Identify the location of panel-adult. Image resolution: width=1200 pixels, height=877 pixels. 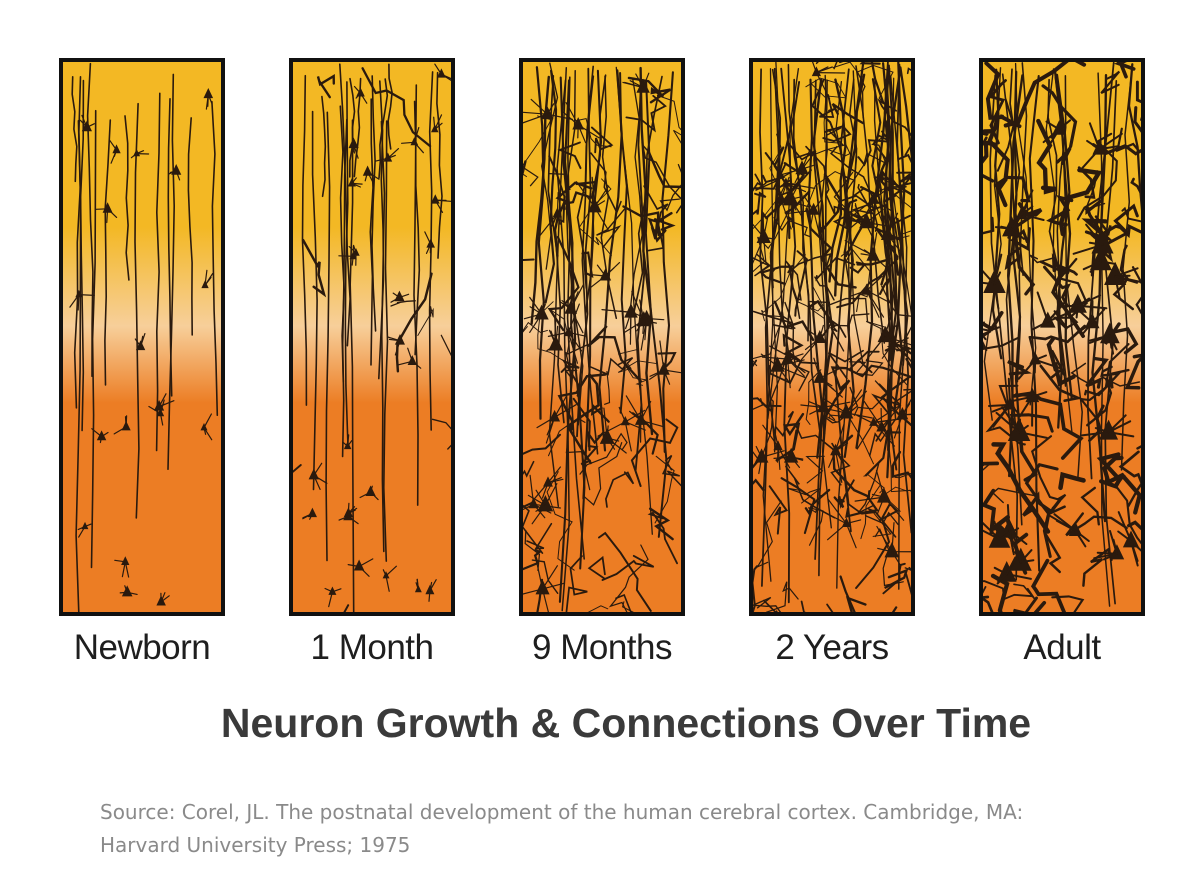
(1062, 337).